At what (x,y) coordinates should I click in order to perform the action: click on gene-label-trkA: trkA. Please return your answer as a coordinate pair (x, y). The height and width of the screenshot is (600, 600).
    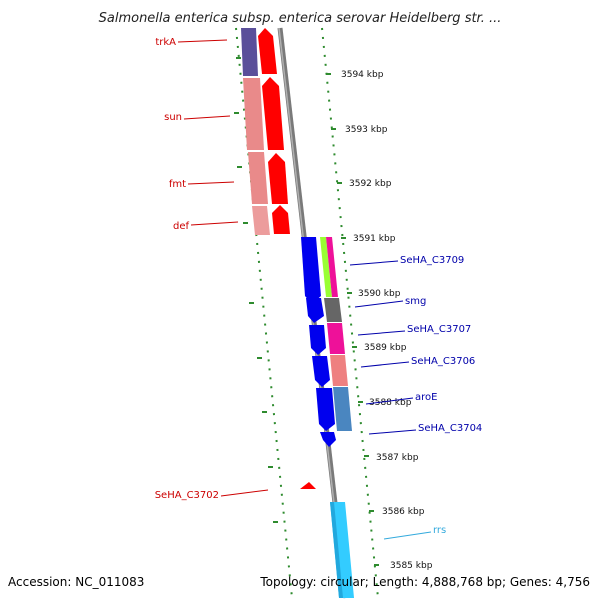
    Looking at the image, I should click on (165, 42).